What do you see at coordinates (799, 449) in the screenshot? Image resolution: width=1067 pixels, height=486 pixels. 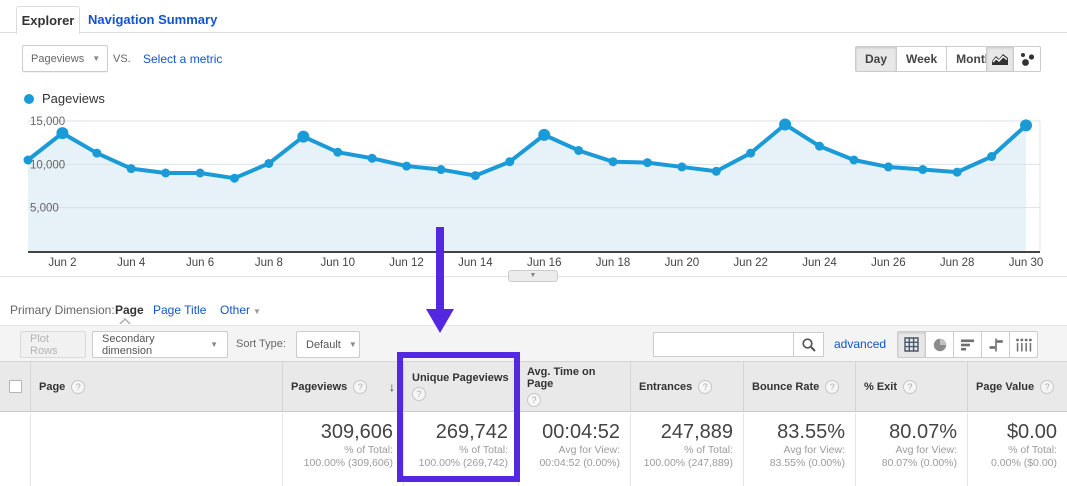 I see `cell-bounce-rate: 83.55% Avg for View: 83.55% (0.00%)` at bounding box center [799, 449].